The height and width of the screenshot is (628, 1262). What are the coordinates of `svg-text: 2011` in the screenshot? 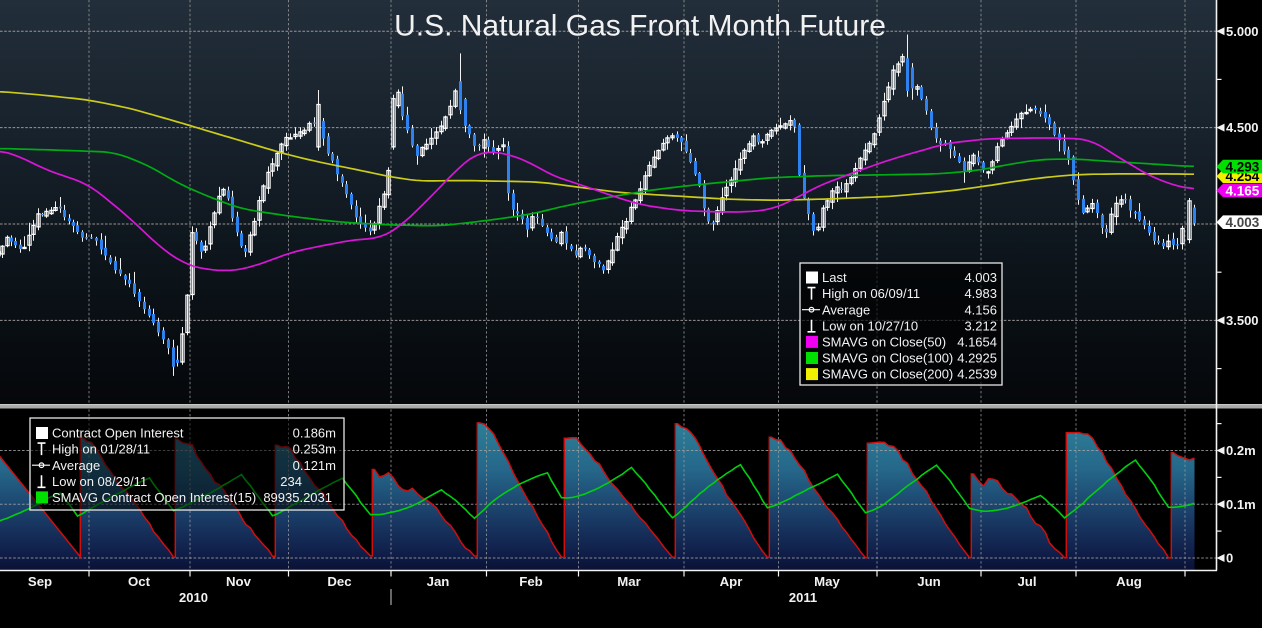 It's located at (803, 597).